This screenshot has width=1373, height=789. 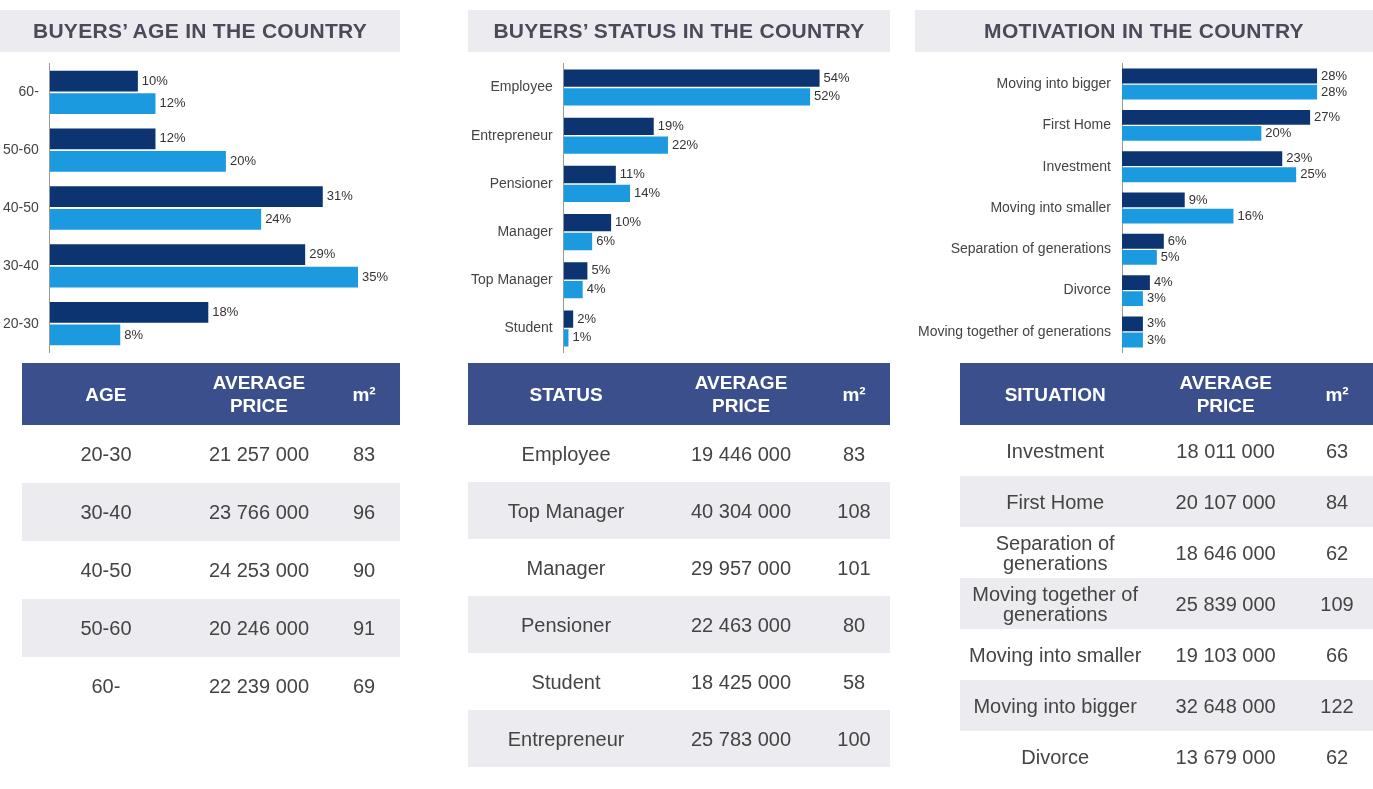 I want to click on data-label: 21 257 000, so click(x=258, y=454).